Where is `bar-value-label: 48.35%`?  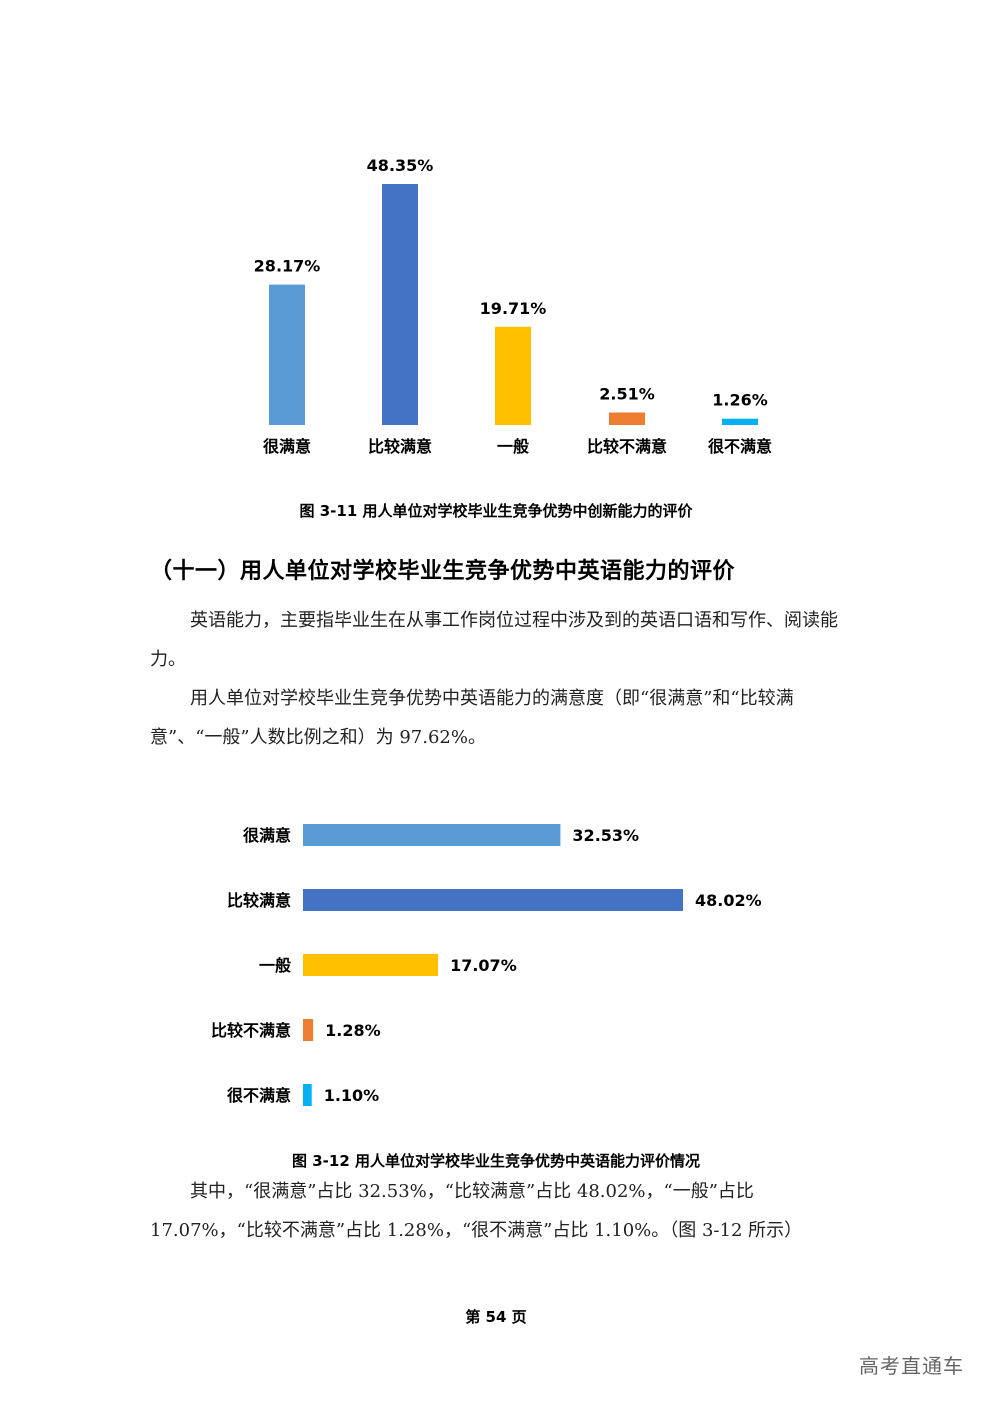
bar-value-label: 48.35% is located at coordinates (400, 165).